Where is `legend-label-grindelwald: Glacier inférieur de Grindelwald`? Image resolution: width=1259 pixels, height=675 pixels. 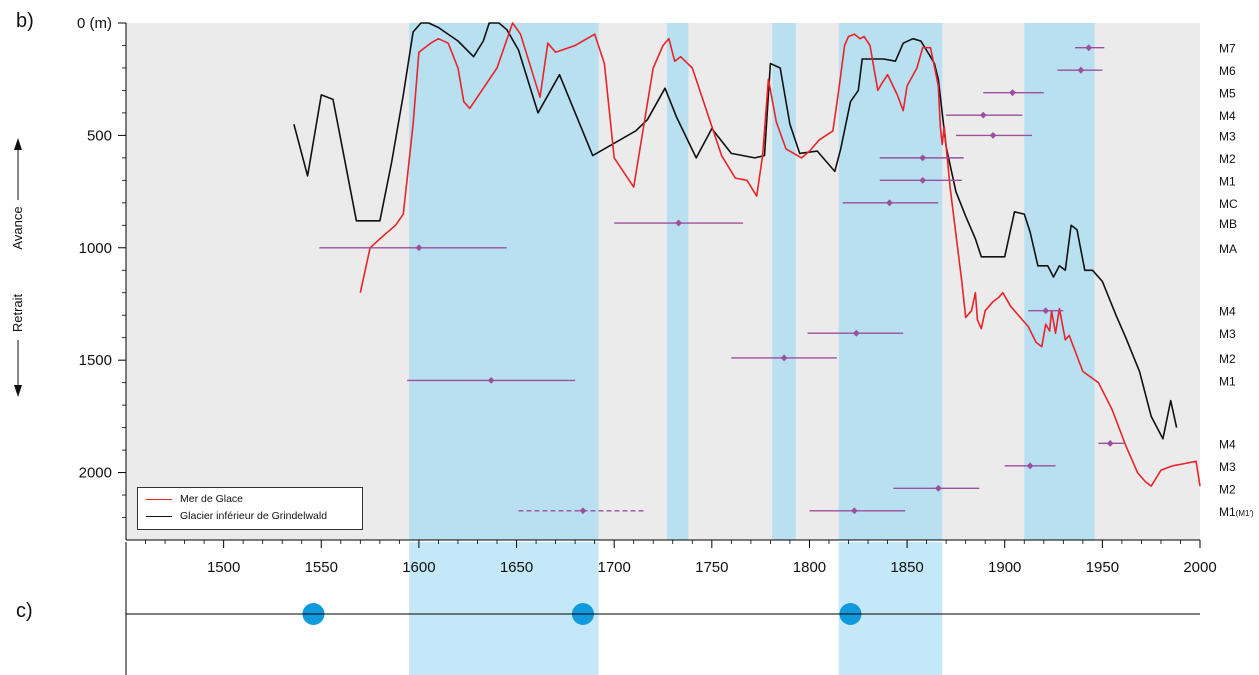
legend-label-grindelwald: Glacier inférieur de Grindelwald is located at coordinates (254, 516).